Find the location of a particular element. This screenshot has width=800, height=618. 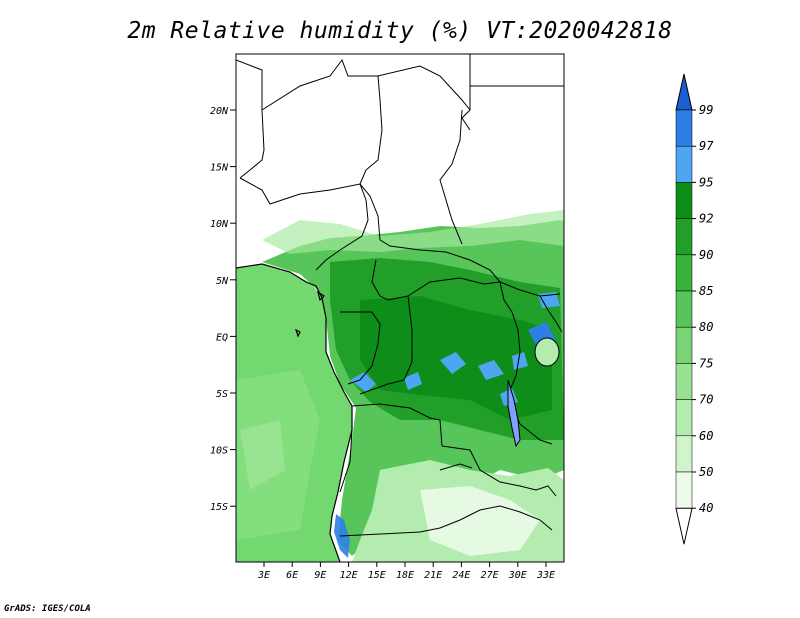

lat-tick-label: EQ is located at coordinates (222, 337).